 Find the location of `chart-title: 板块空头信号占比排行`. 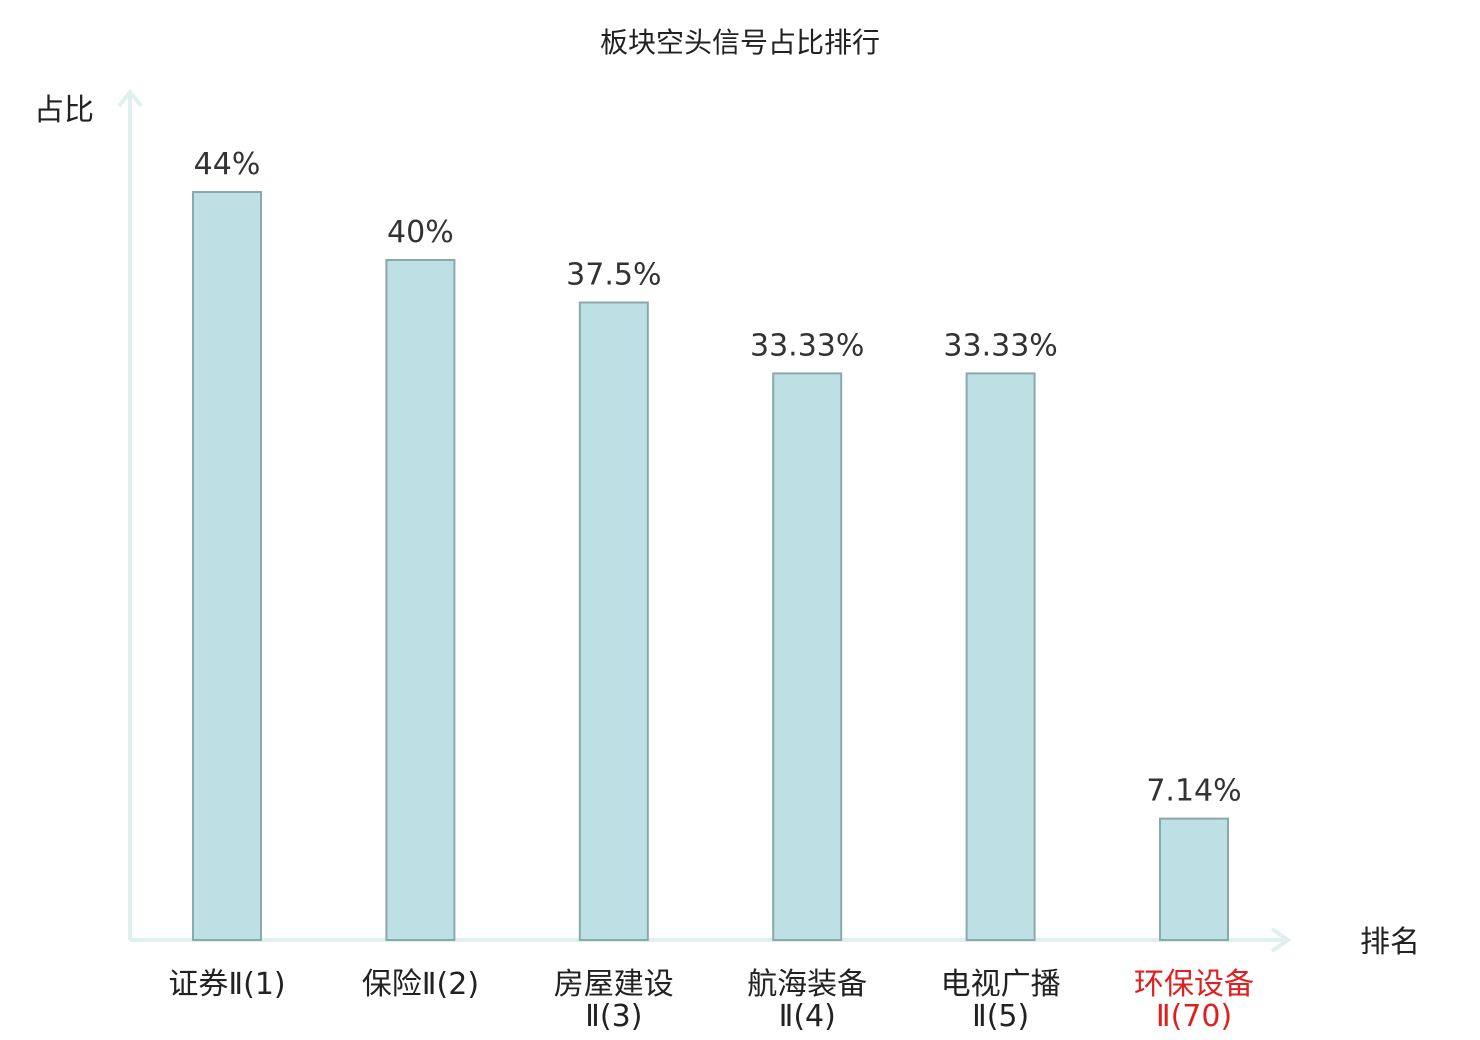

chart-title: 板块空头信号占比排行 is located at coordinates (740, 42).